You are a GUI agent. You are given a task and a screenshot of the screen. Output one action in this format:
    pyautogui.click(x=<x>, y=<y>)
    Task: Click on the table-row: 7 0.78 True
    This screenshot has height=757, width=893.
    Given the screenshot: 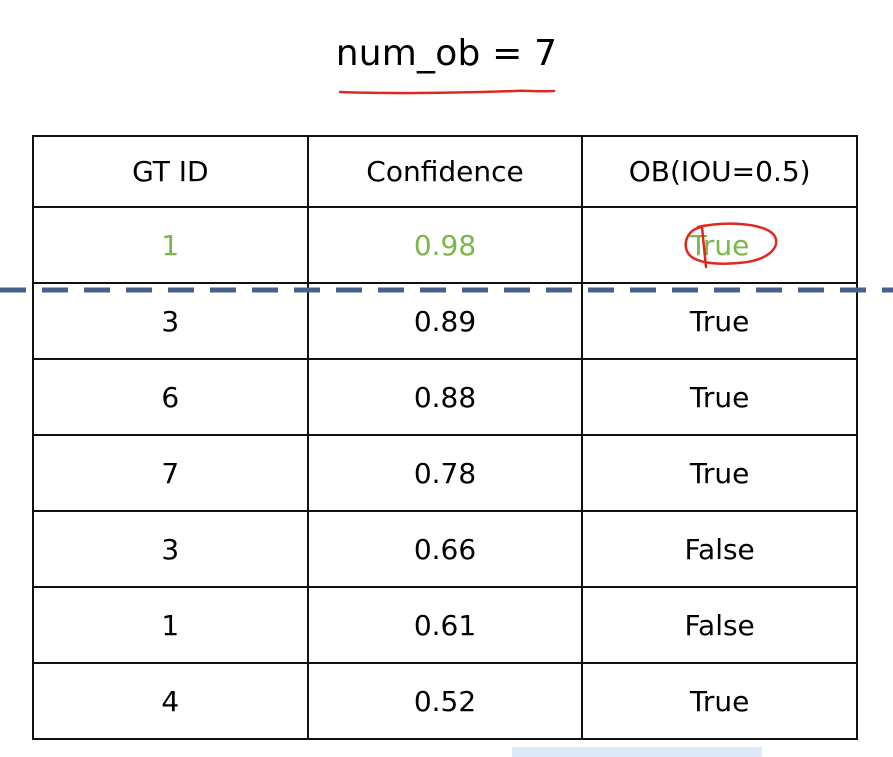 What is the action you would take?
    pyautogui.click(x=445, y=473)
    